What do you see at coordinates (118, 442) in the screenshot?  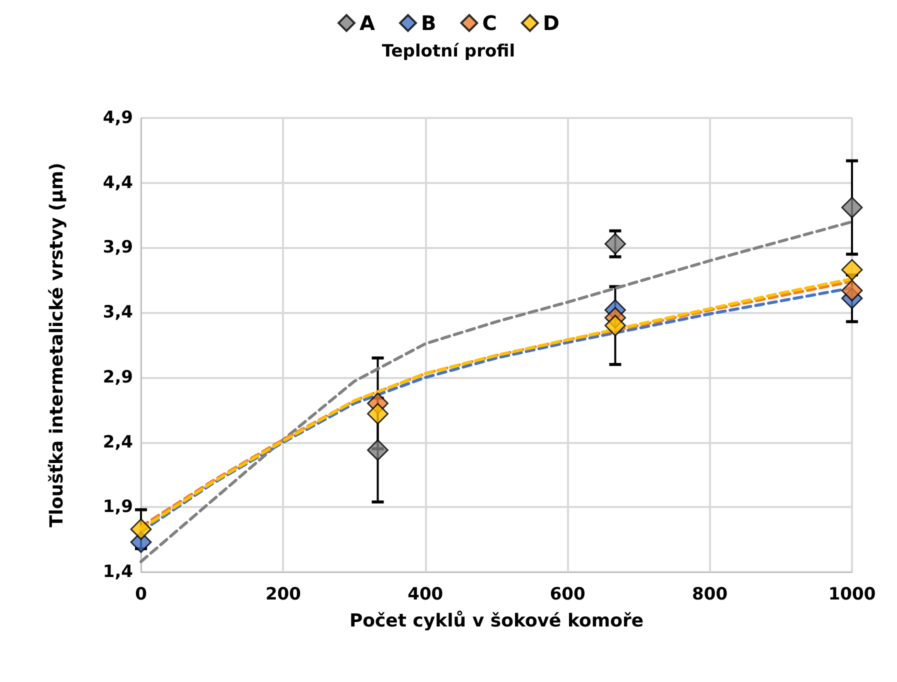 I see `y-tick-label: 2,4` at bounding box center [118, 442].